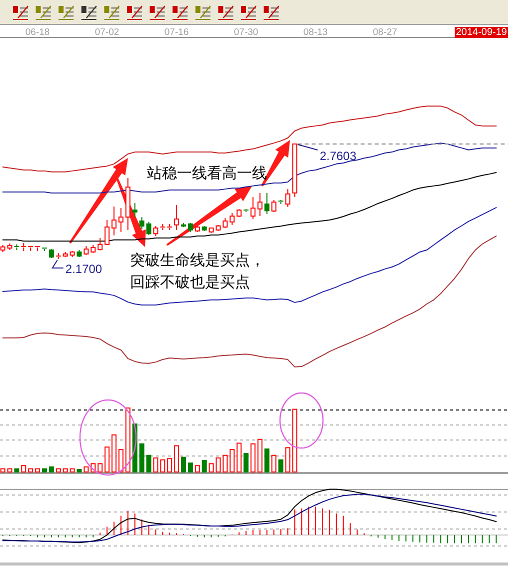 The width and height of the screenshot is (508, 567). Describe the element at coordinates (83, 269) in the screenshot. I see `annotation: 2.1700` at that location.